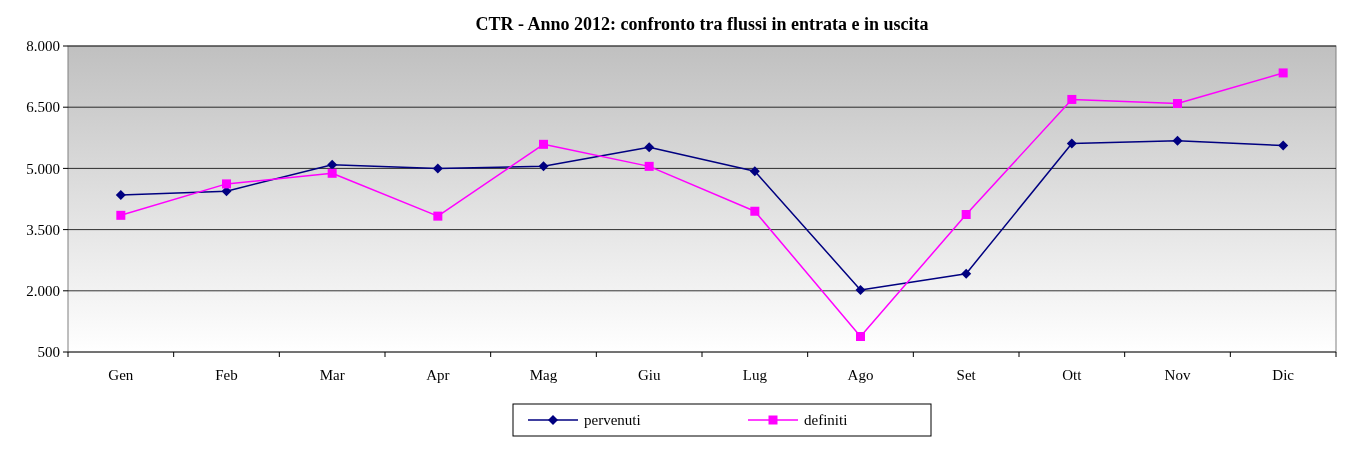 The width and height of the screenshot is (1354, 450). I want to click on x-tick-label: Ago, so click(860, 375).